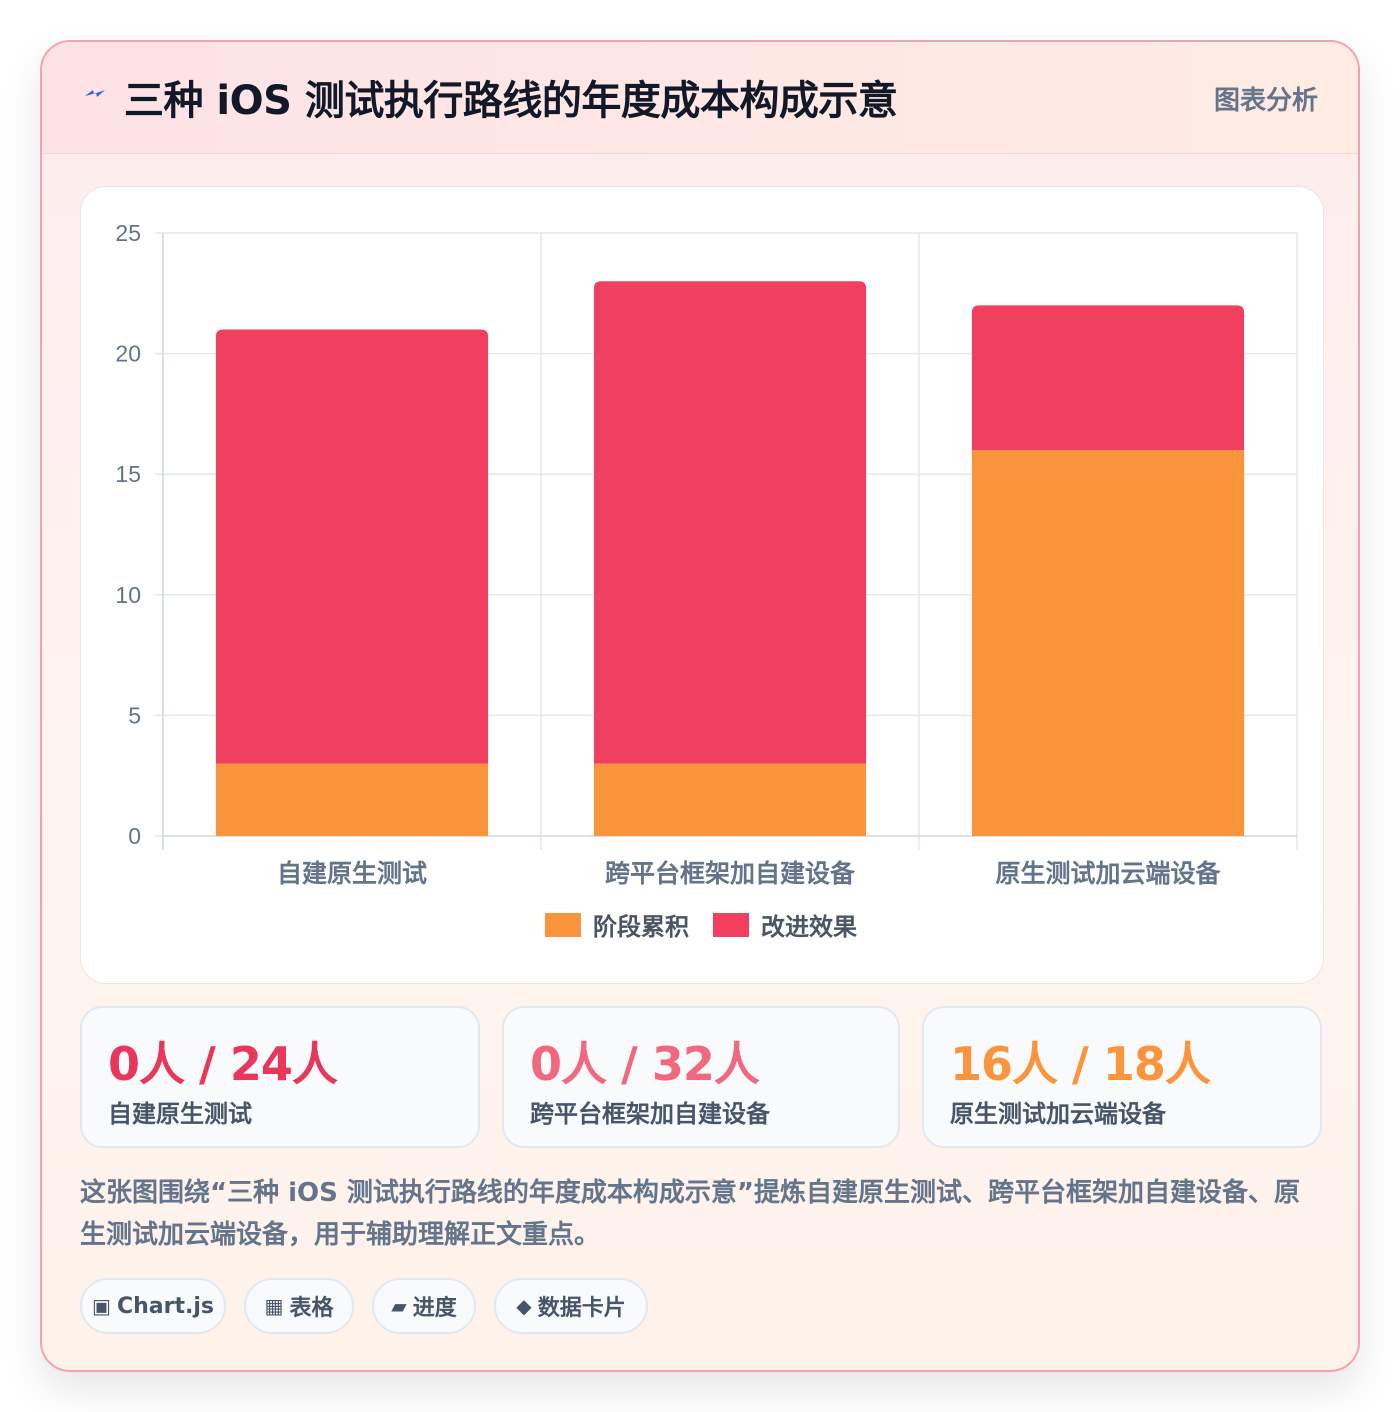  I want to click on stat-label: 跨平台框架加自建设备, so click(650, 1114).